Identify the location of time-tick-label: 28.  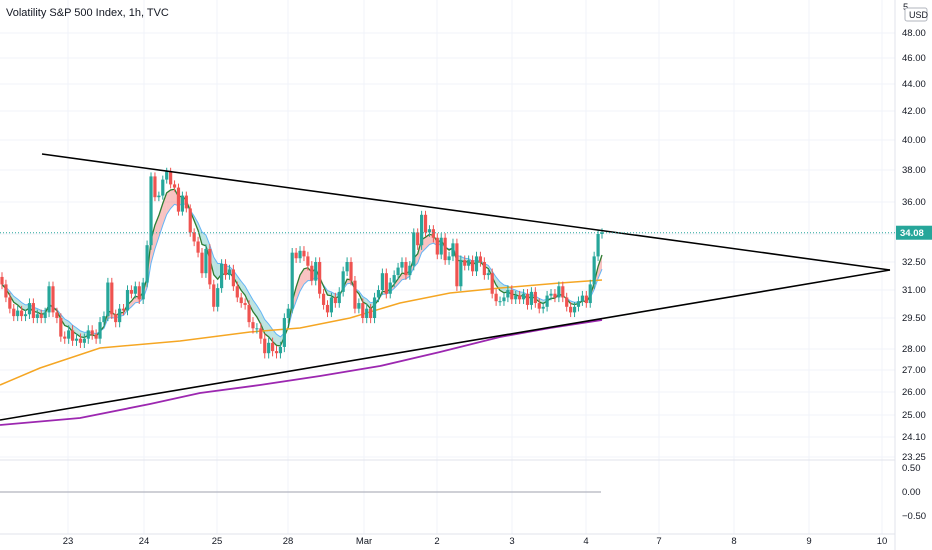
(288, 541).